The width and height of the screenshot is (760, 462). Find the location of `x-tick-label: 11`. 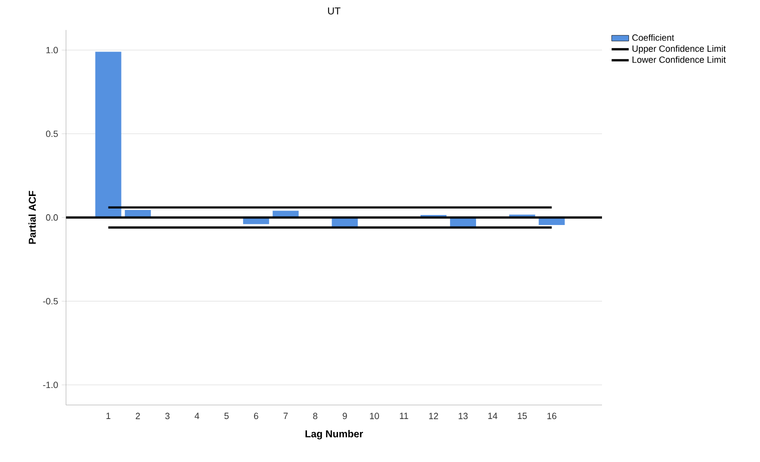

x-tick-label: 11 is located at coordinates (404, 415).